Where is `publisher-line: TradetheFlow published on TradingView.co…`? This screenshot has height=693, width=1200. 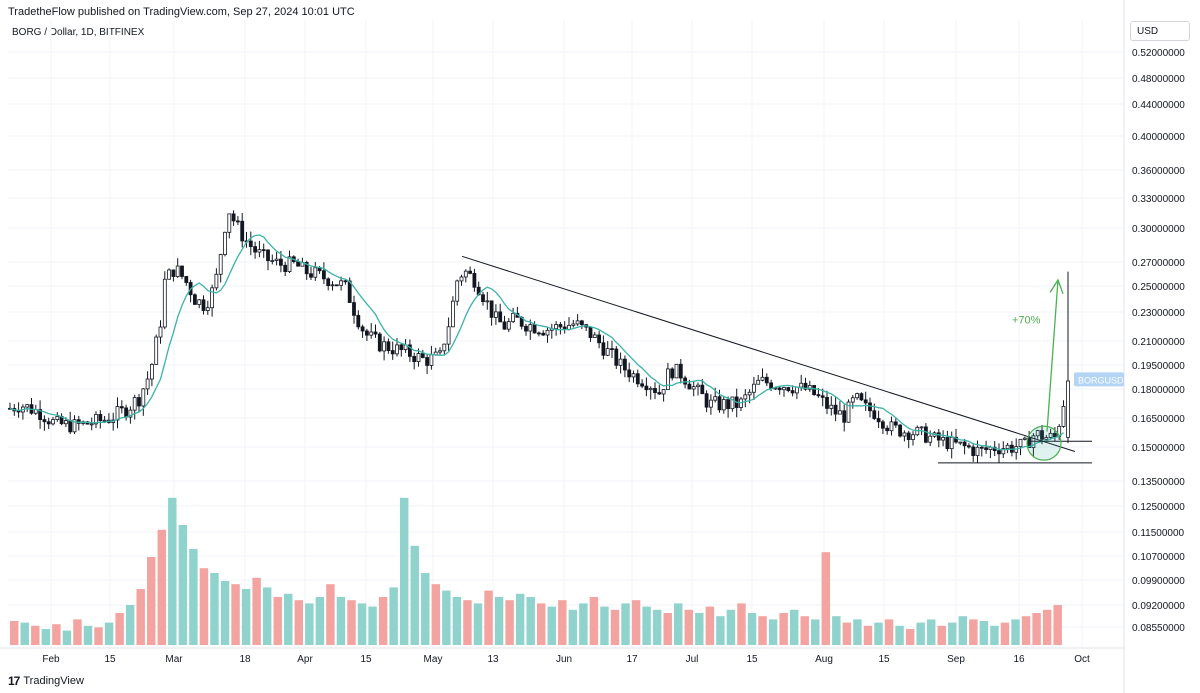
publisher-line: TradetheFlow published on TradingView.co… is located at coordinates (181, 12).